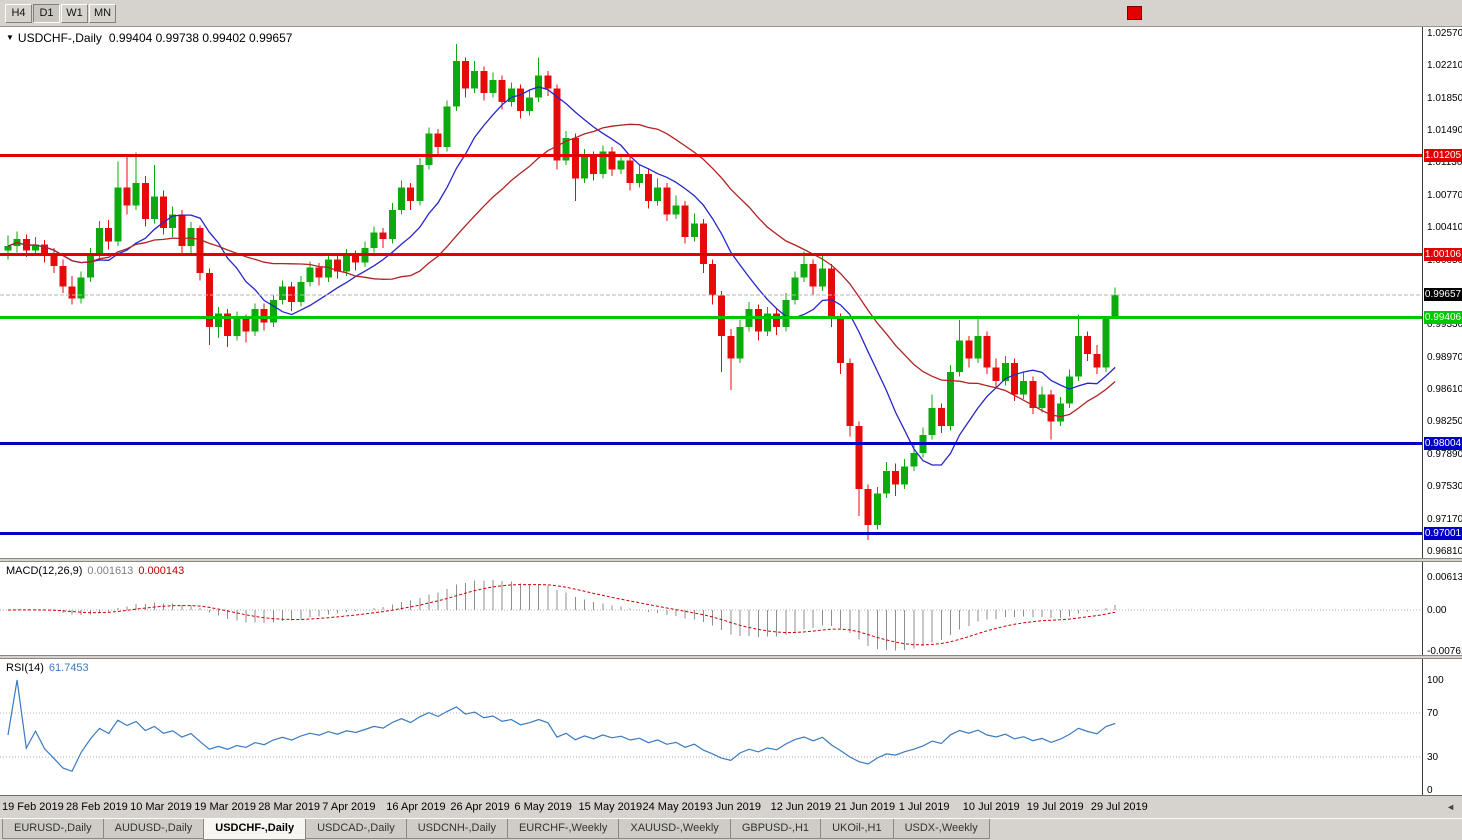 The image size is (1462, 840). What do you see at coordinates (1443, 255) in the screenshot?
I see `price-line-badge: 1.00106` at bounding box center [1443, 255].